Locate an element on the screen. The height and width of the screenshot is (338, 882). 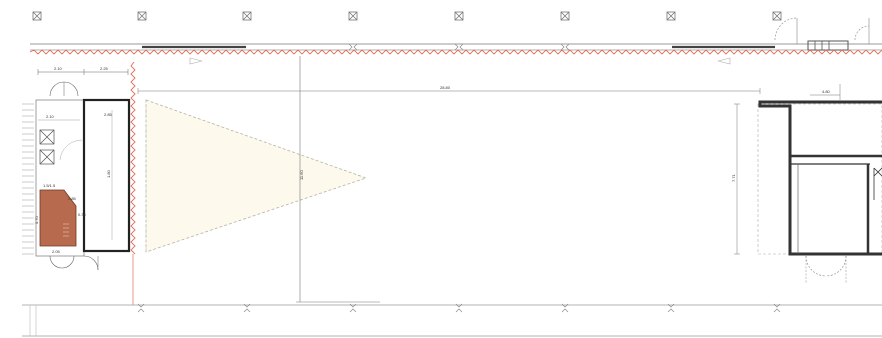
label-small-c: 2.85 is located at coordinates (72, 198).